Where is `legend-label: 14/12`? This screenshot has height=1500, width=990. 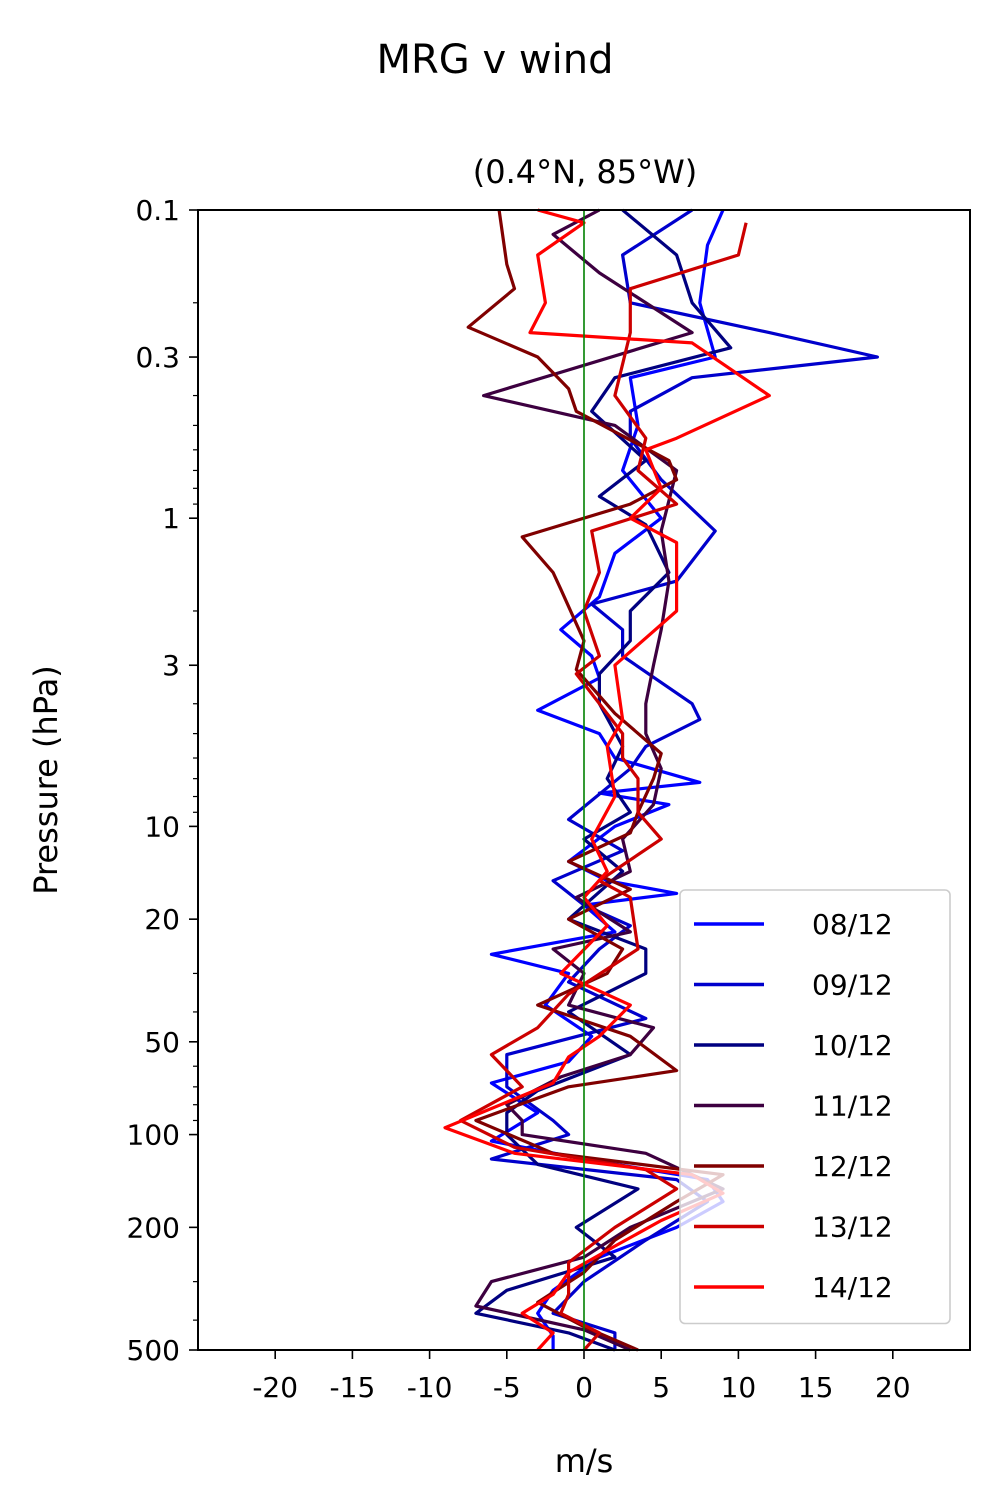 legend-label: 14/12 is located at coordinates (852, 1287).